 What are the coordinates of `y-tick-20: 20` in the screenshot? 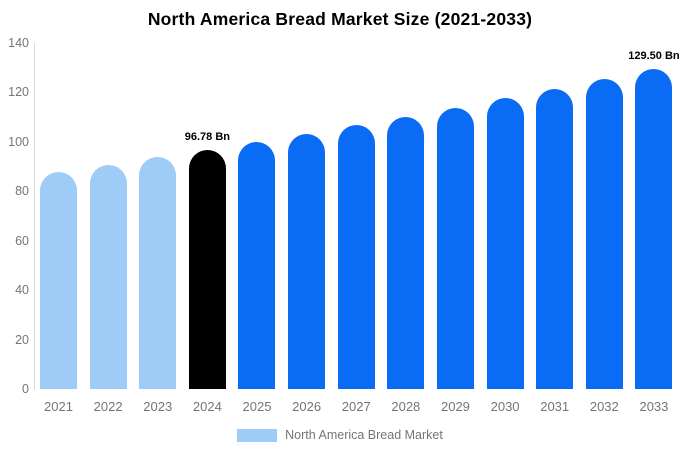 It's located at (22, 339).